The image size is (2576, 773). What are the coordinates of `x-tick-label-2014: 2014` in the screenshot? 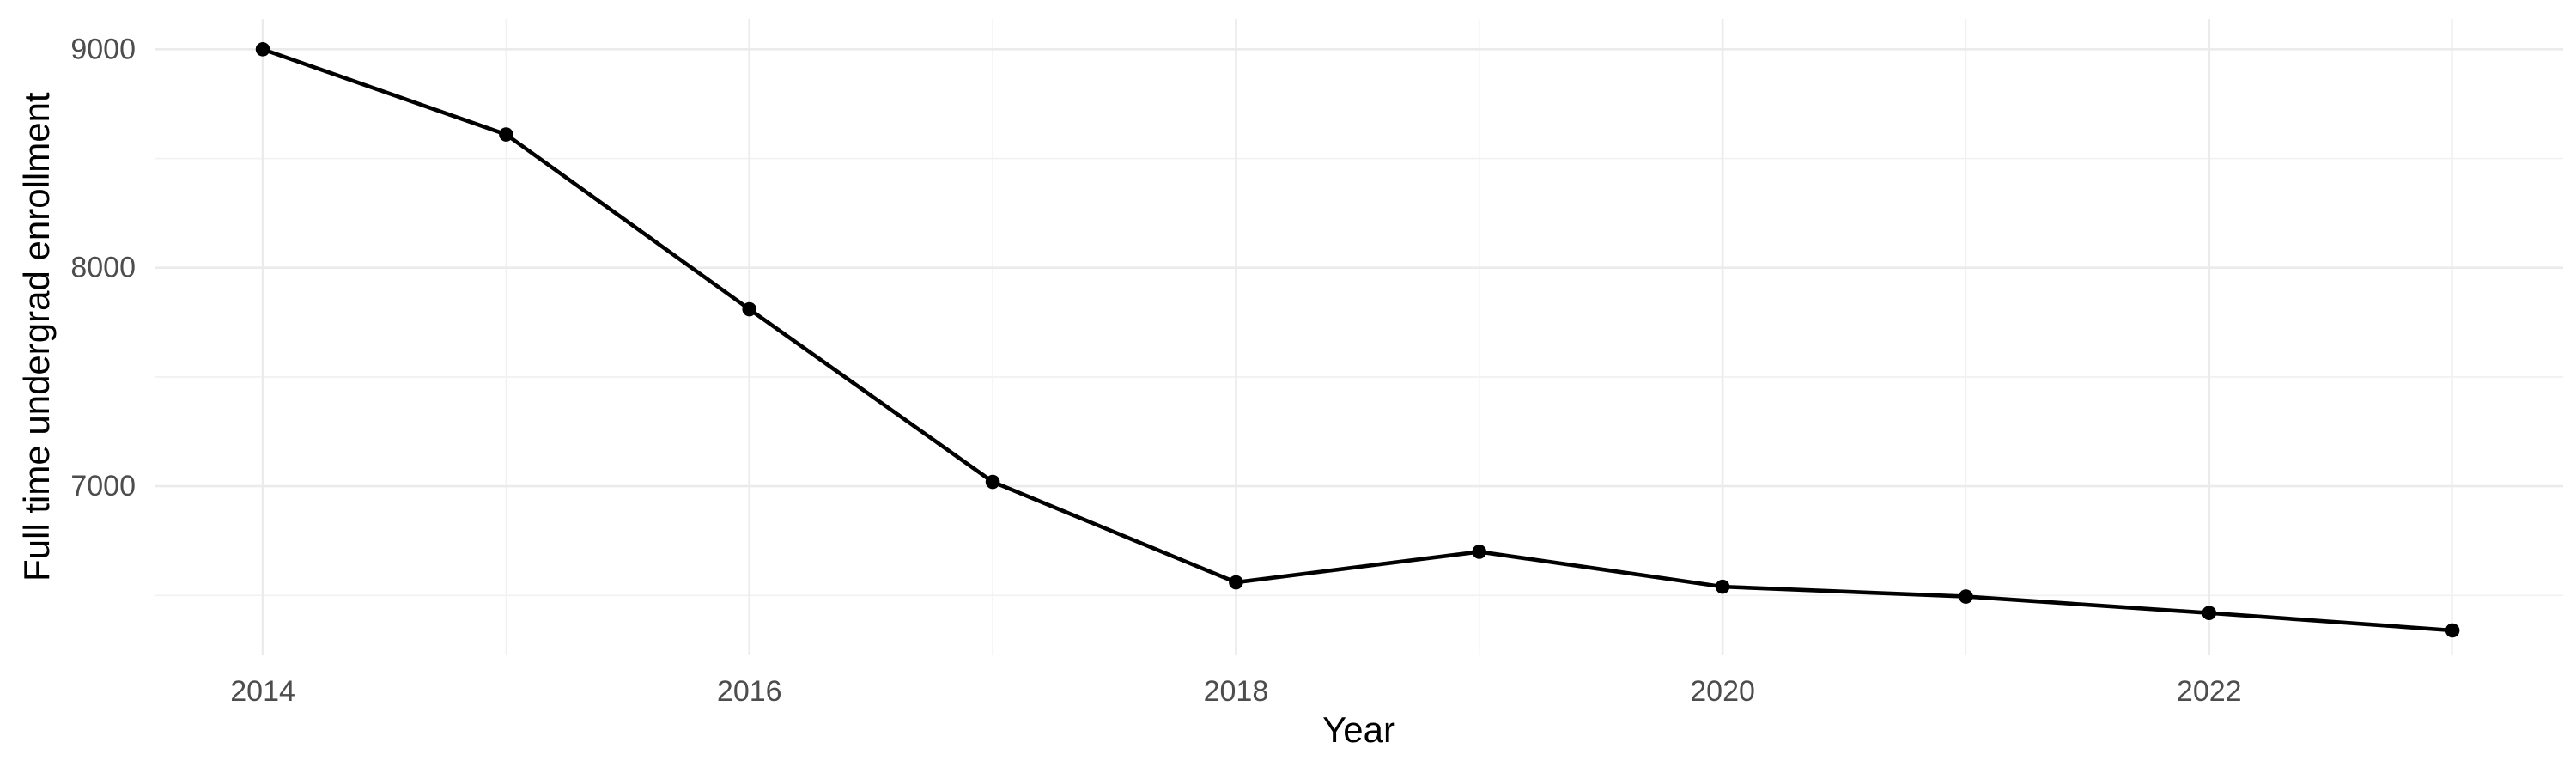 It's located at (262, 691).